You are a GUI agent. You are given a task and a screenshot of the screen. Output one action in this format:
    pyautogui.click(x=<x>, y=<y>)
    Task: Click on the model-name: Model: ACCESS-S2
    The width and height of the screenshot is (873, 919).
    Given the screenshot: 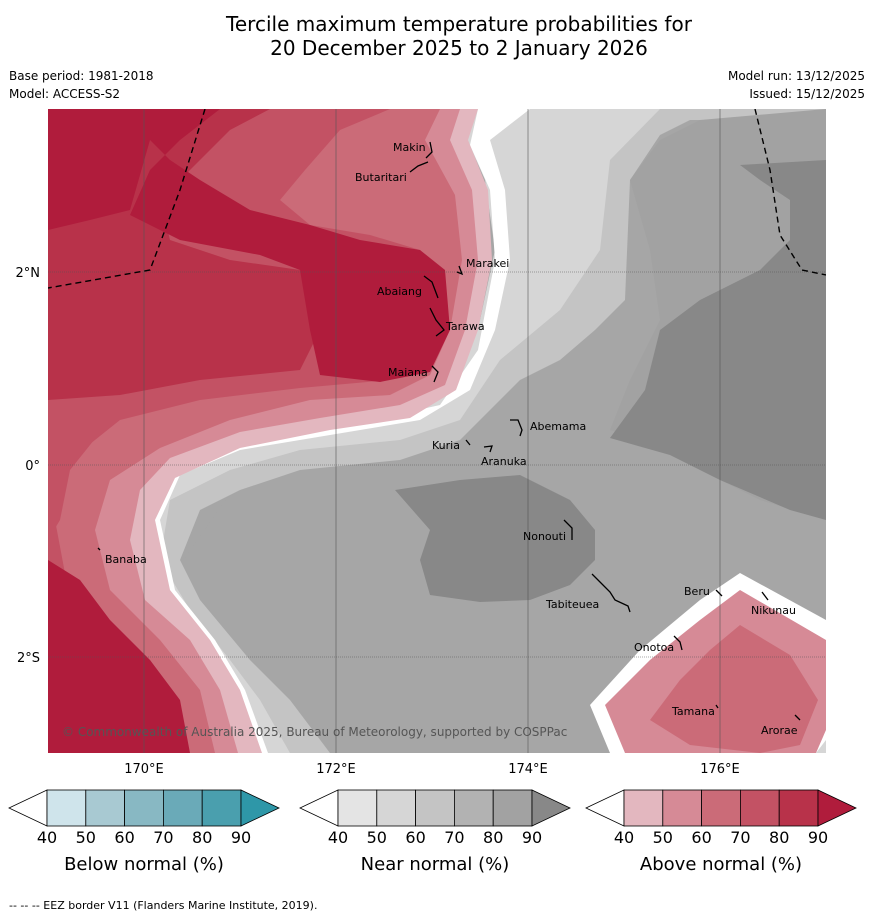 What is the action you would take?
    pyautogui.click(x=65, y=94)
    